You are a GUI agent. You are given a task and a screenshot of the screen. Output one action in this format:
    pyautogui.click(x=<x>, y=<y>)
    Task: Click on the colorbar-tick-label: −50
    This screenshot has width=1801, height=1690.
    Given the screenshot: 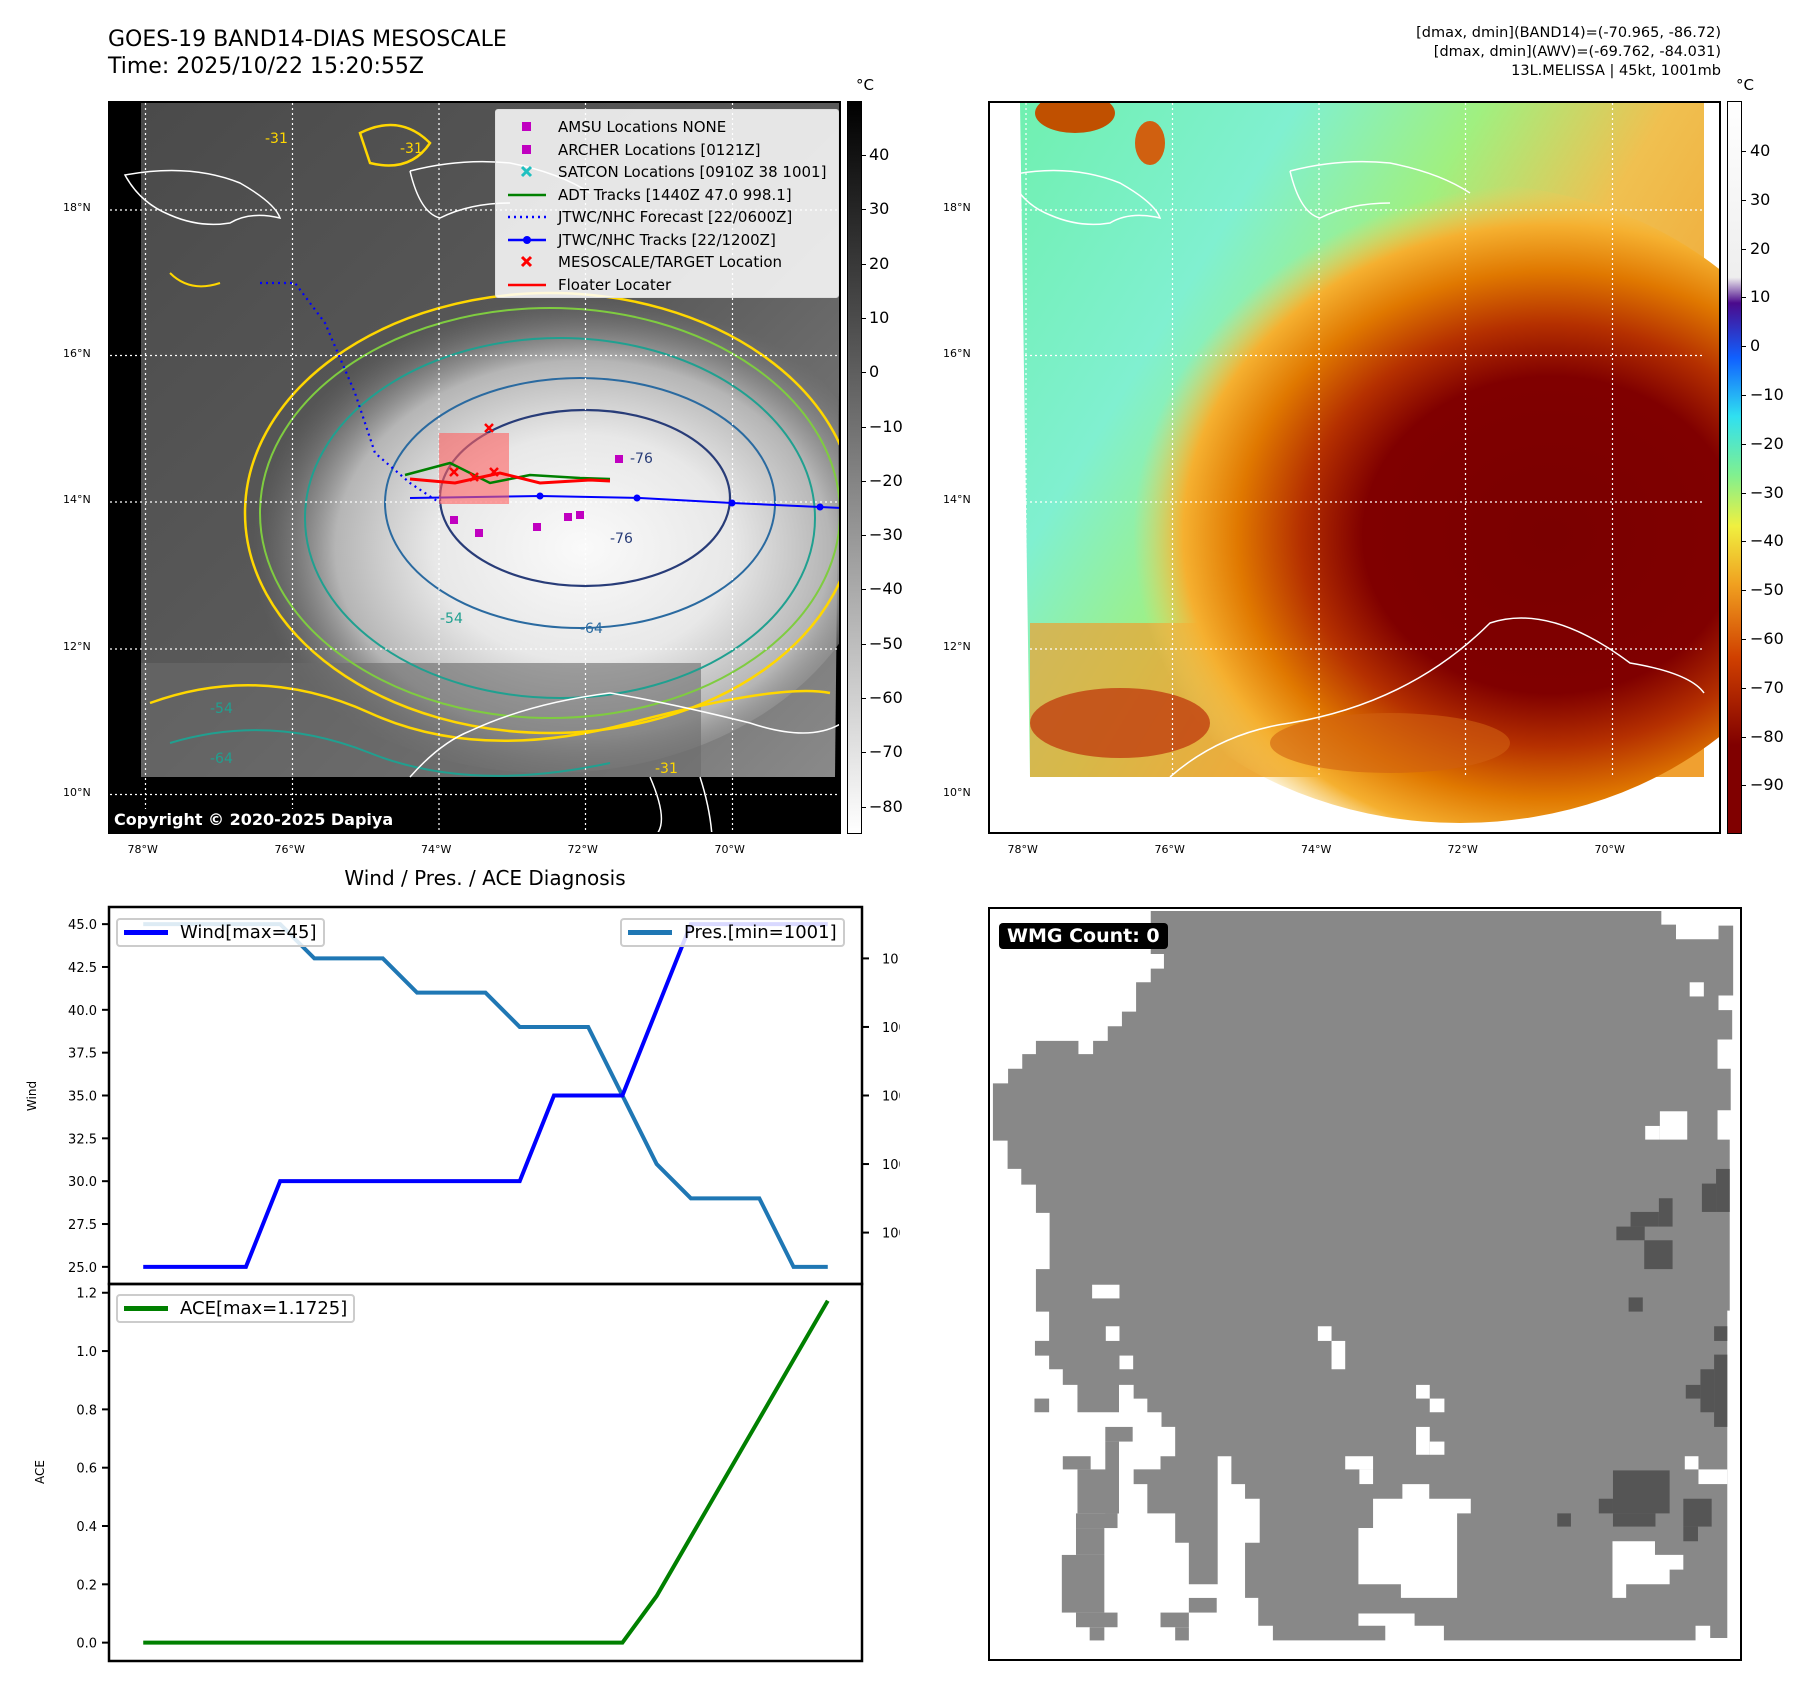 What is the action you would take?
    pyautogui.click(x=1767, y=590)
    